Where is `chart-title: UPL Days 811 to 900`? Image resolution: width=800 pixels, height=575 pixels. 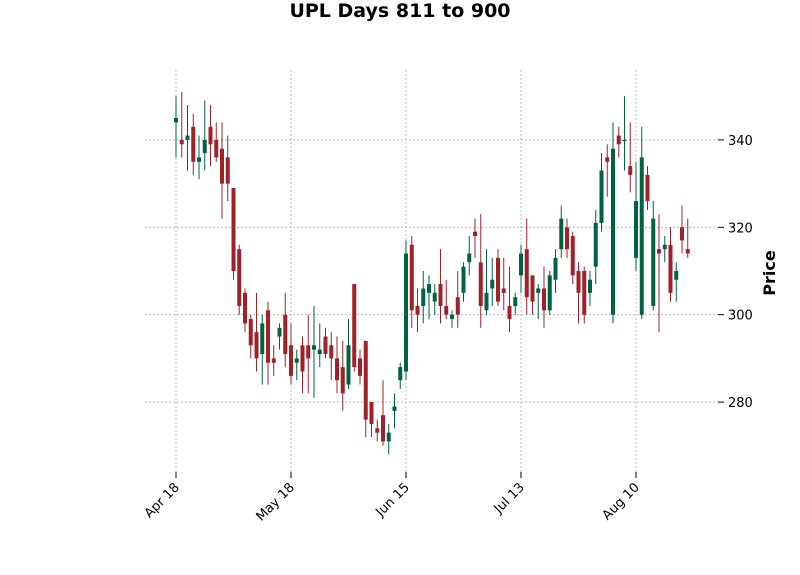 chart-title: UPL Days 811 to 900 is located at coordinates (399, 11).